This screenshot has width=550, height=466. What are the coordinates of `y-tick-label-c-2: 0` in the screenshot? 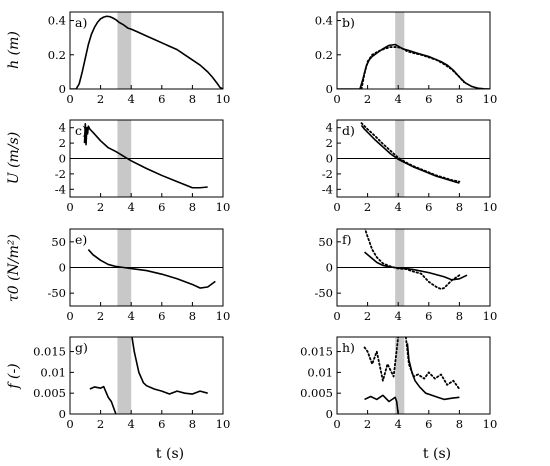 It's located at (62, 159).